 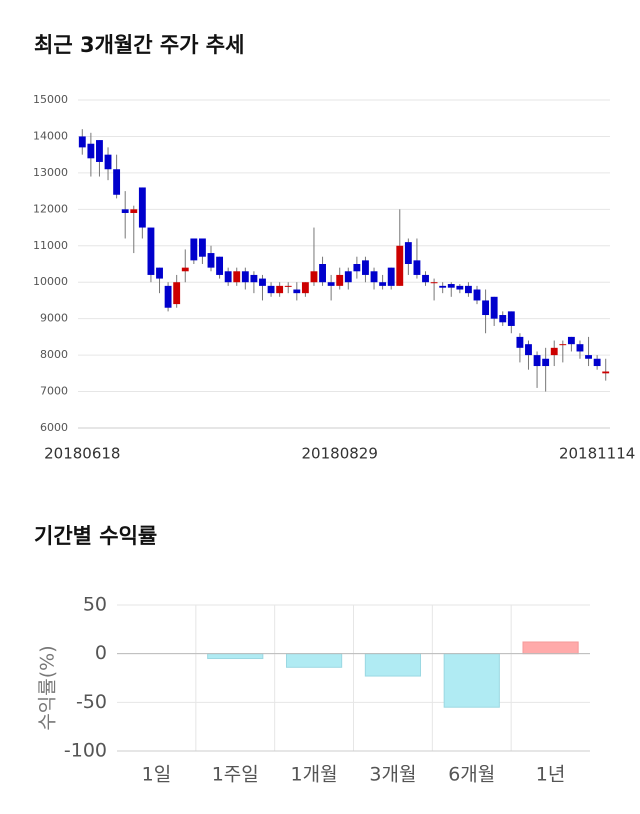 What do you see at coordinates (54, 391) in the screenshot?
I see `y-tick-label: 7000` at bounding box center [54, 391].